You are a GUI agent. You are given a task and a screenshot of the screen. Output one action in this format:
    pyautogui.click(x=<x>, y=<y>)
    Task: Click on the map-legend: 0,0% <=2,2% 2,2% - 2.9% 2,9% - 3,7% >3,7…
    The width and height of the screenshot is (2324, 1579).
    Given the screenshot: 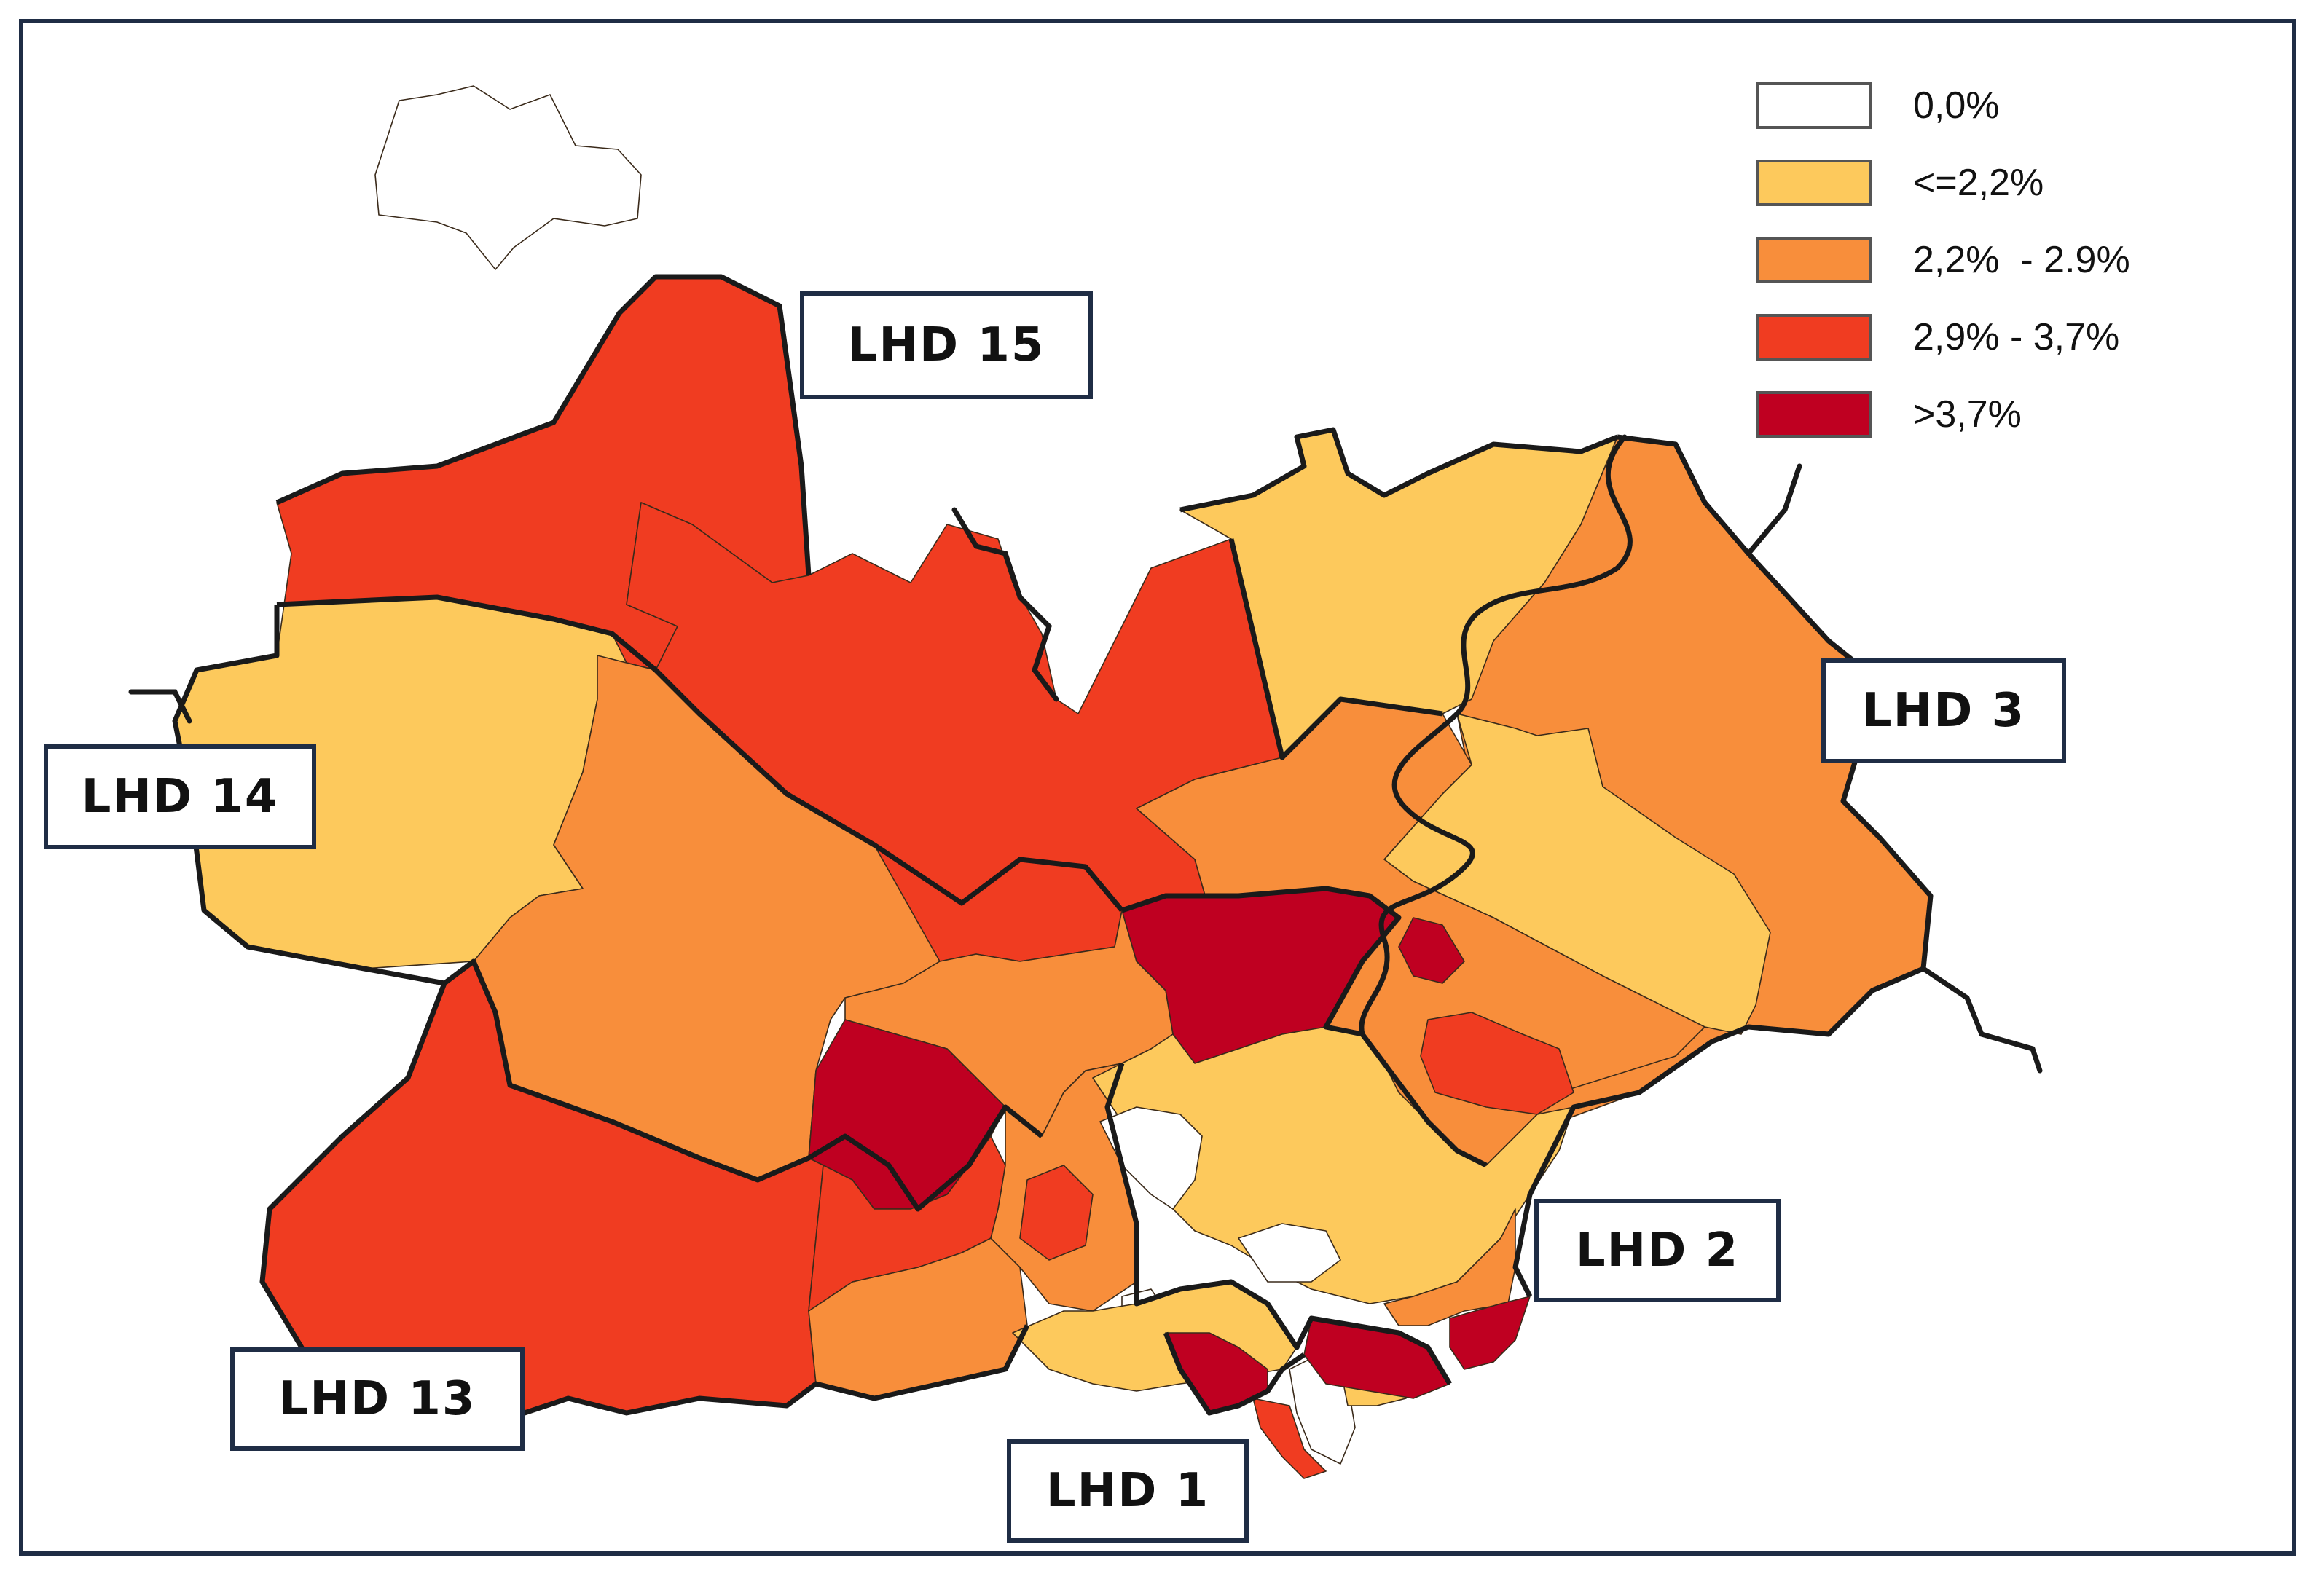 What is the action you would take?
    pyautogui.click(x=1943, y=260)
    